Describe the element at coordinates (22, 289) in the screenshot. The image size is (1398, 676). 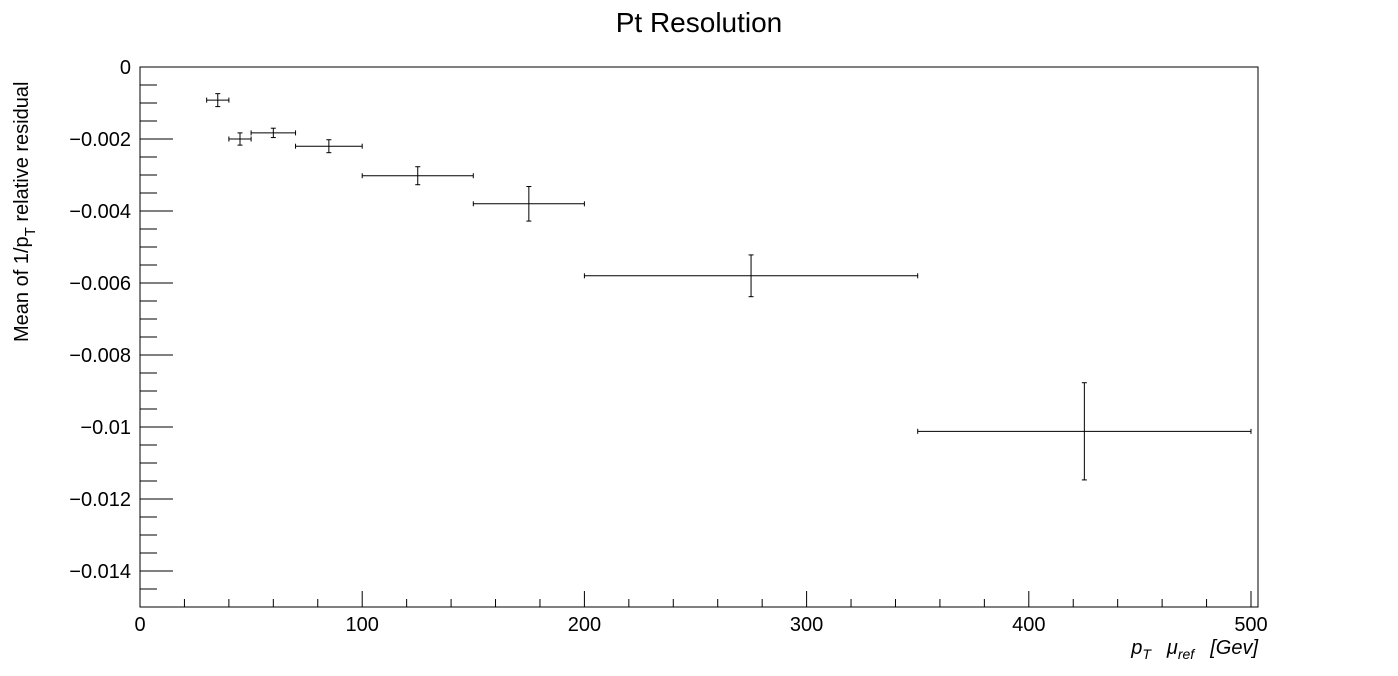
I see `y-axis-title-main: Mean of 1/p` at that location.